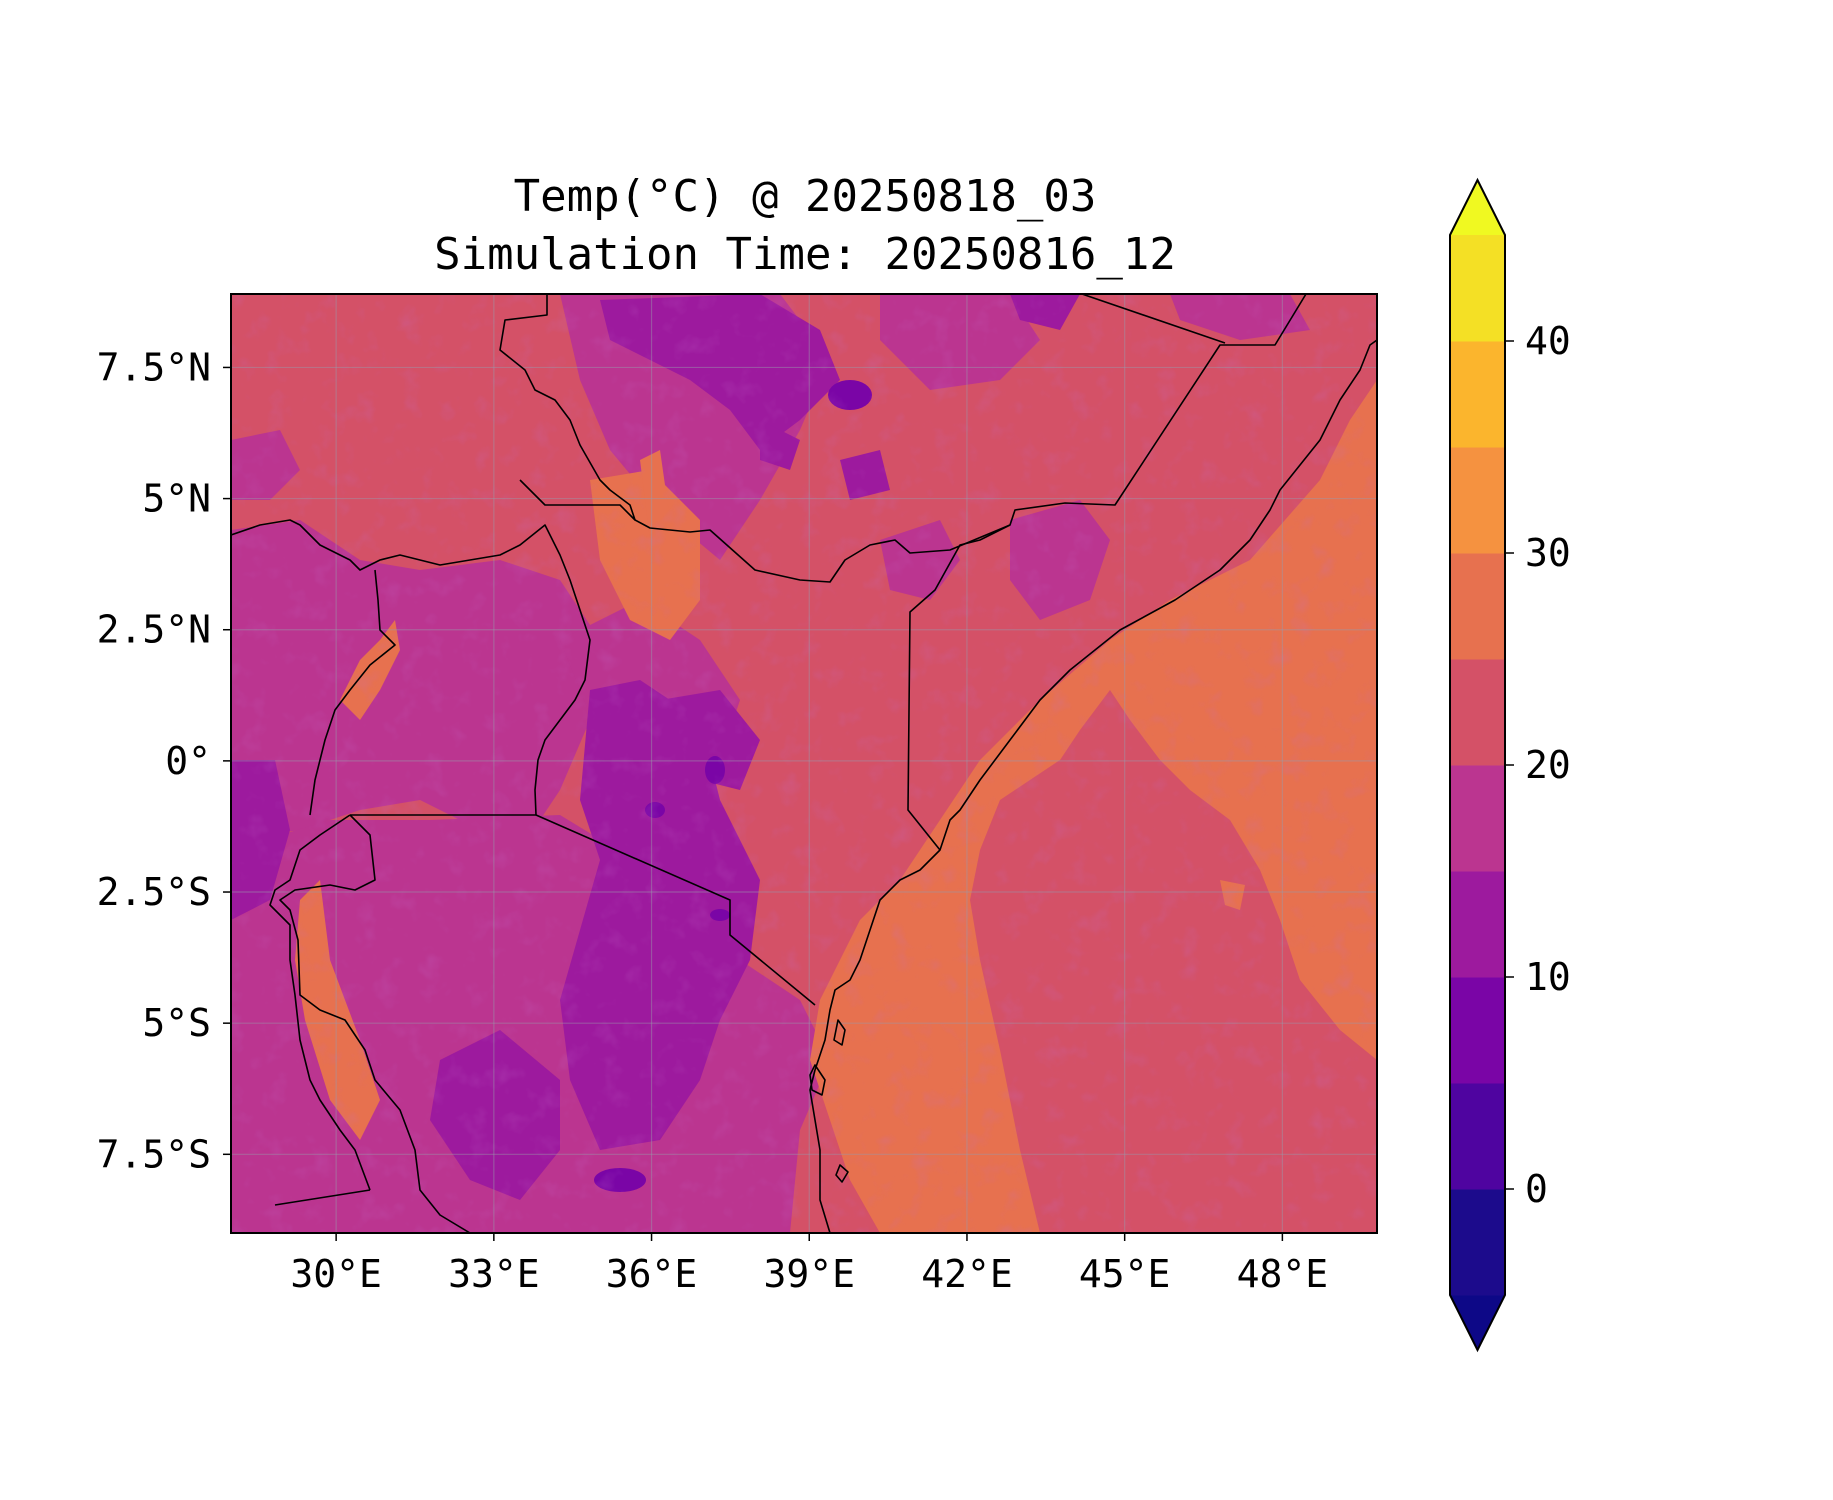 The height and width of the screenshot is (1500, 1833). What do you see at coordinates (1548, 977) in the screenshot?
I see `colorbar-tick-label: 10` at bounding box center [1548, 977].